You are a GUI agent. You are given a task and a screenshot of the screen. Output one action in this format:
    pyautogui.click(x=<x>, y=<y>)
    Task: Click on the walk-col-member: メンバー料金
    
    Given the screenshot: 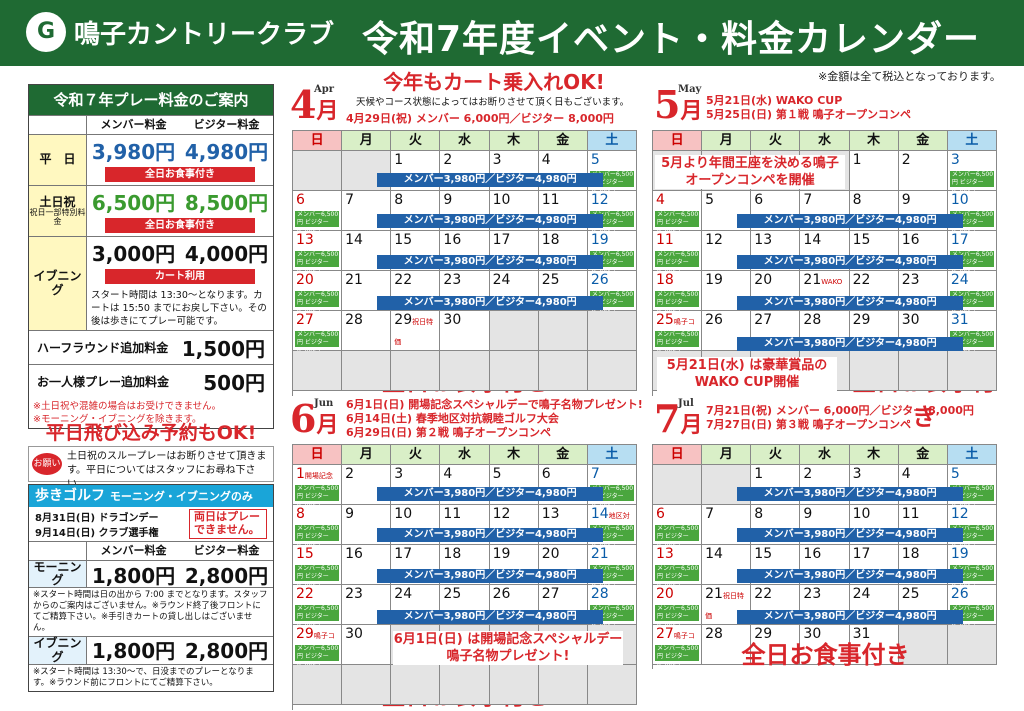 What is the action you would take?
    pyautogui.click(x=133, y=550)
    